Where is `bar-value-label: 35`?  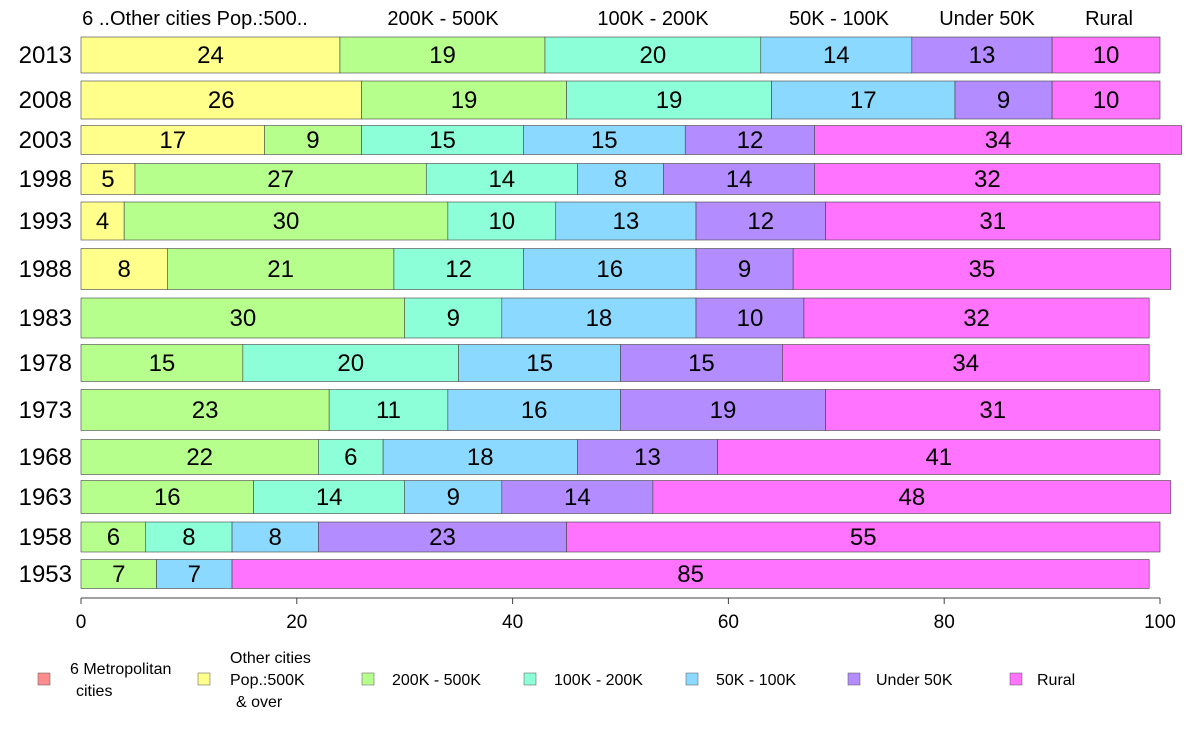 bar-value-label: 35 is located at coordinates (982, 269).